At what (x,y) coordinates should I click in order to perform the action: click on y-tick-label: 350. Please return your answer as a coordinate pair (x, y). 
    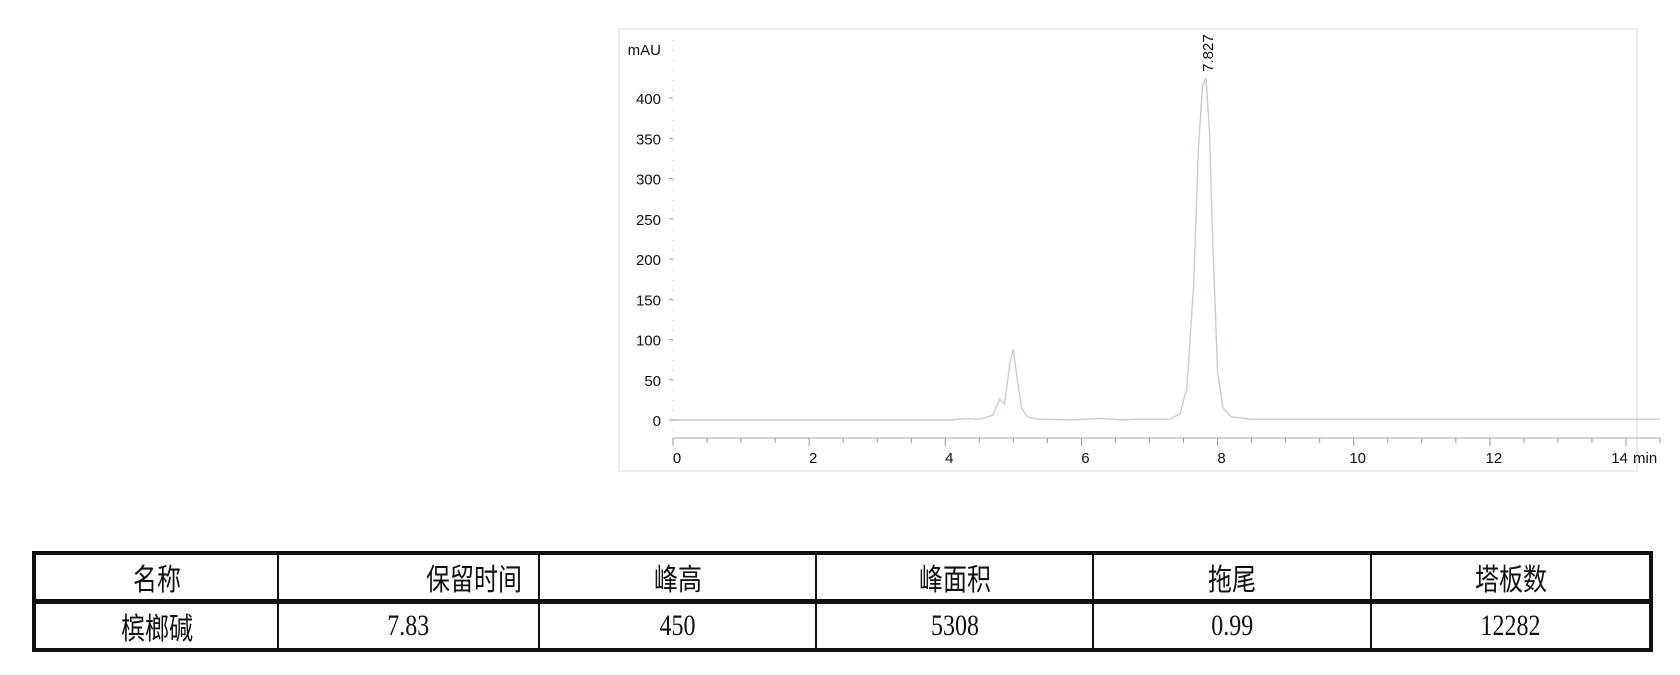
    Looking at the image, I should click on (648, 139).